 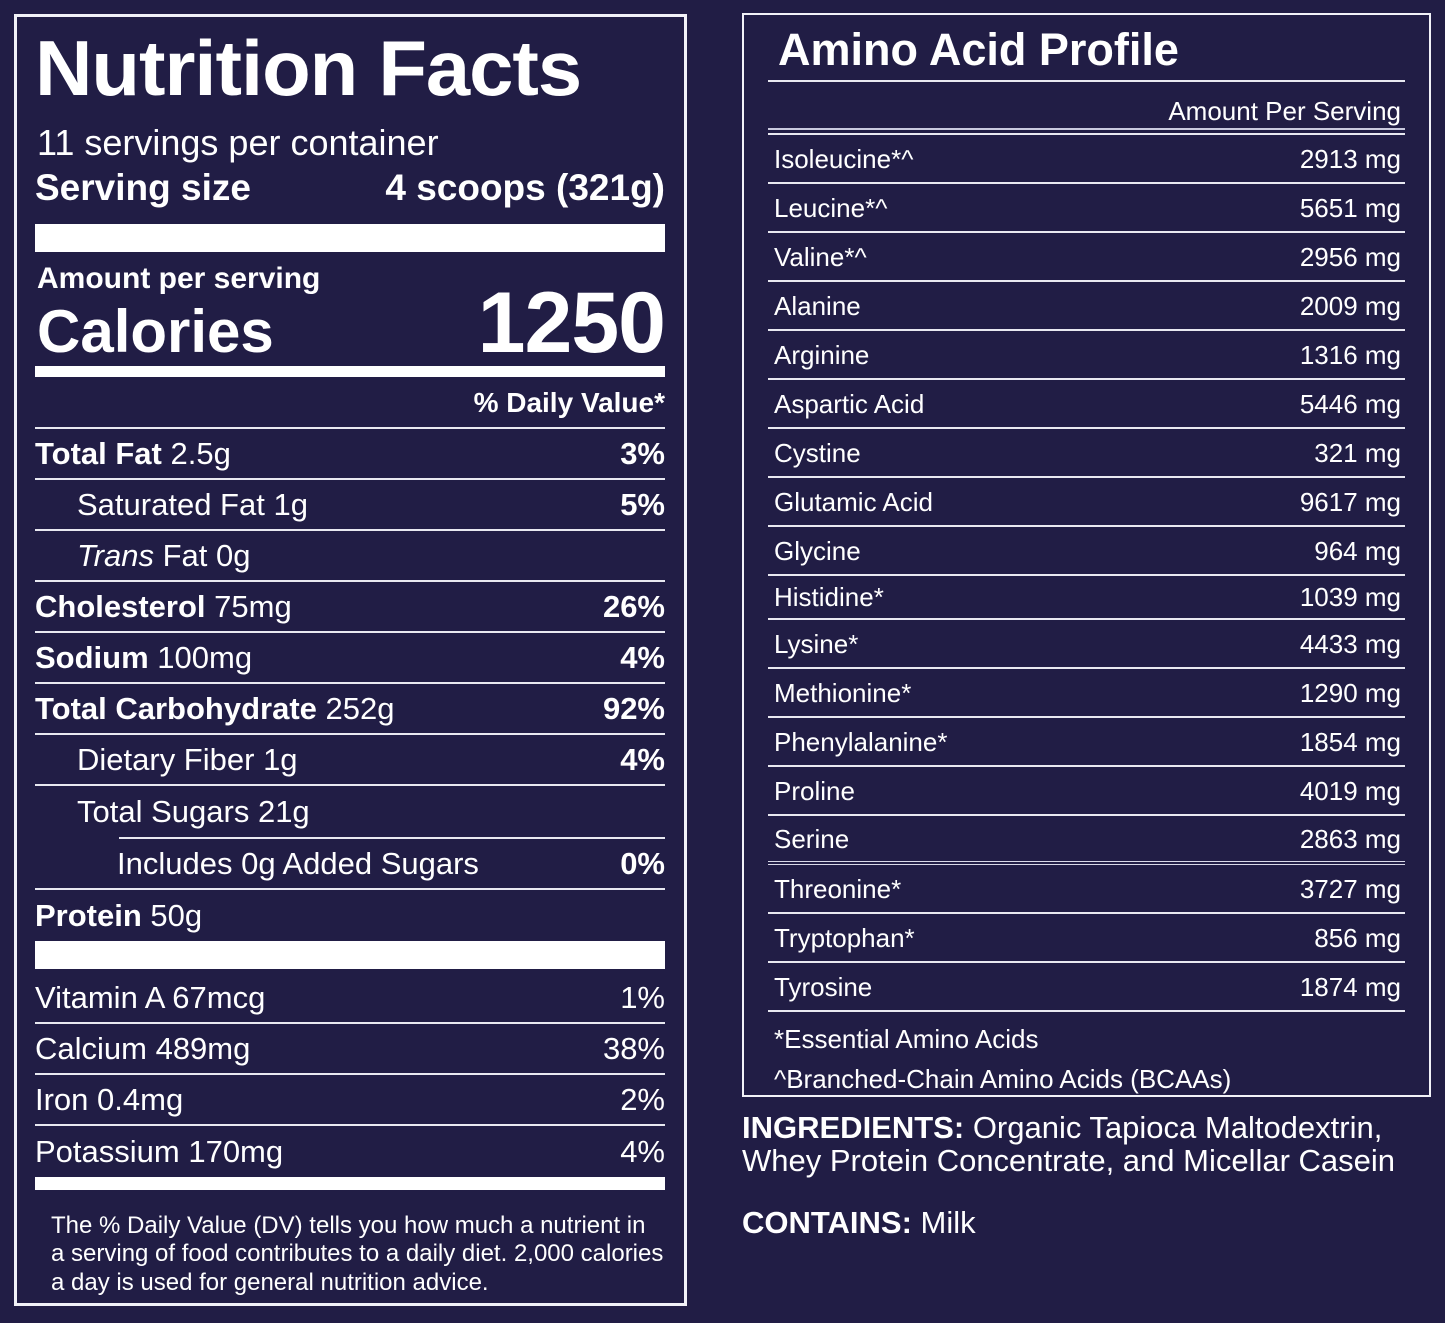 What do you see at coordinates (115, 555) in the screenshot?
I see `nutrient-name: Trans` at bounding box center [115, 555].